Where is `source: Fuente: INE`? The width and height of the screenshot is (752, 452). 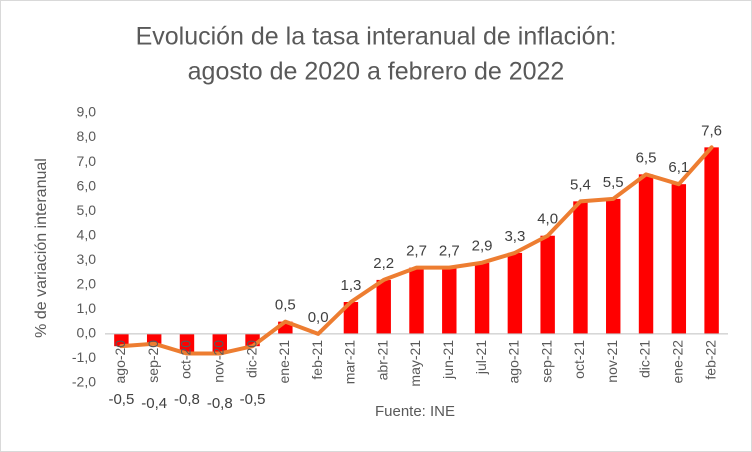 source: Fuente: INE is located at coordinates (415, 411).